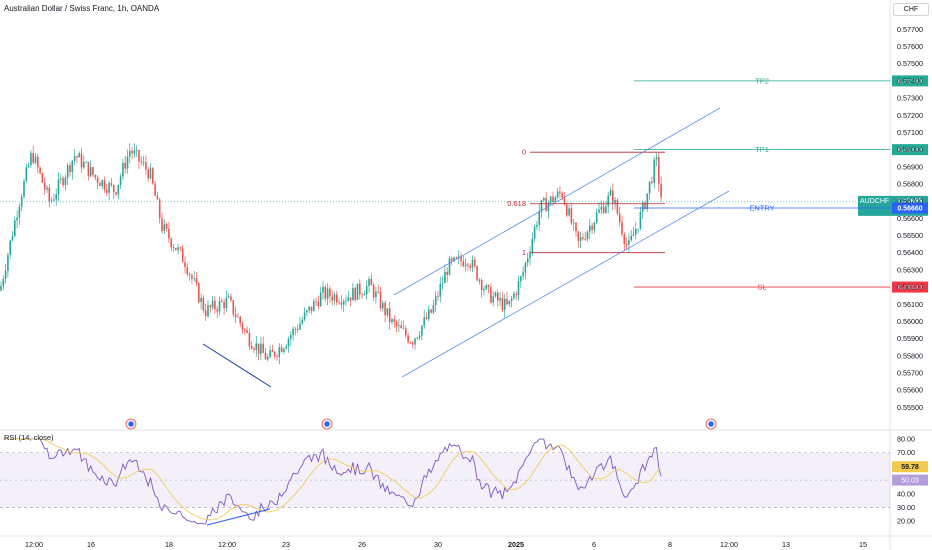  I want to click on price-tick-label: 0.57300, so click(910, 98).